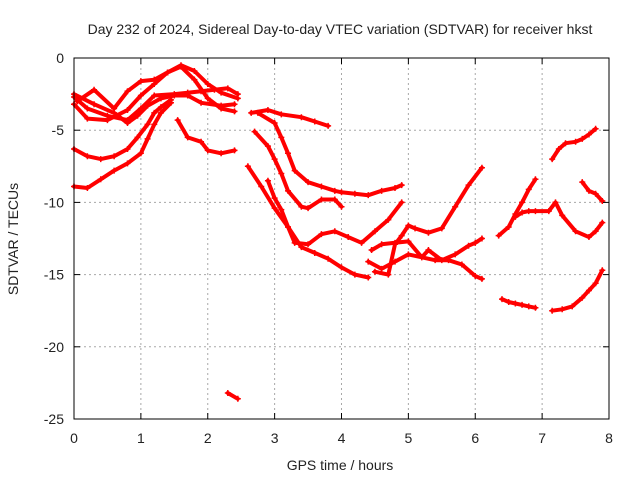 Image resolution: width=640 pixels, height=480 pixels. I want to click on x-tick-label: 5, so click(408, 438).